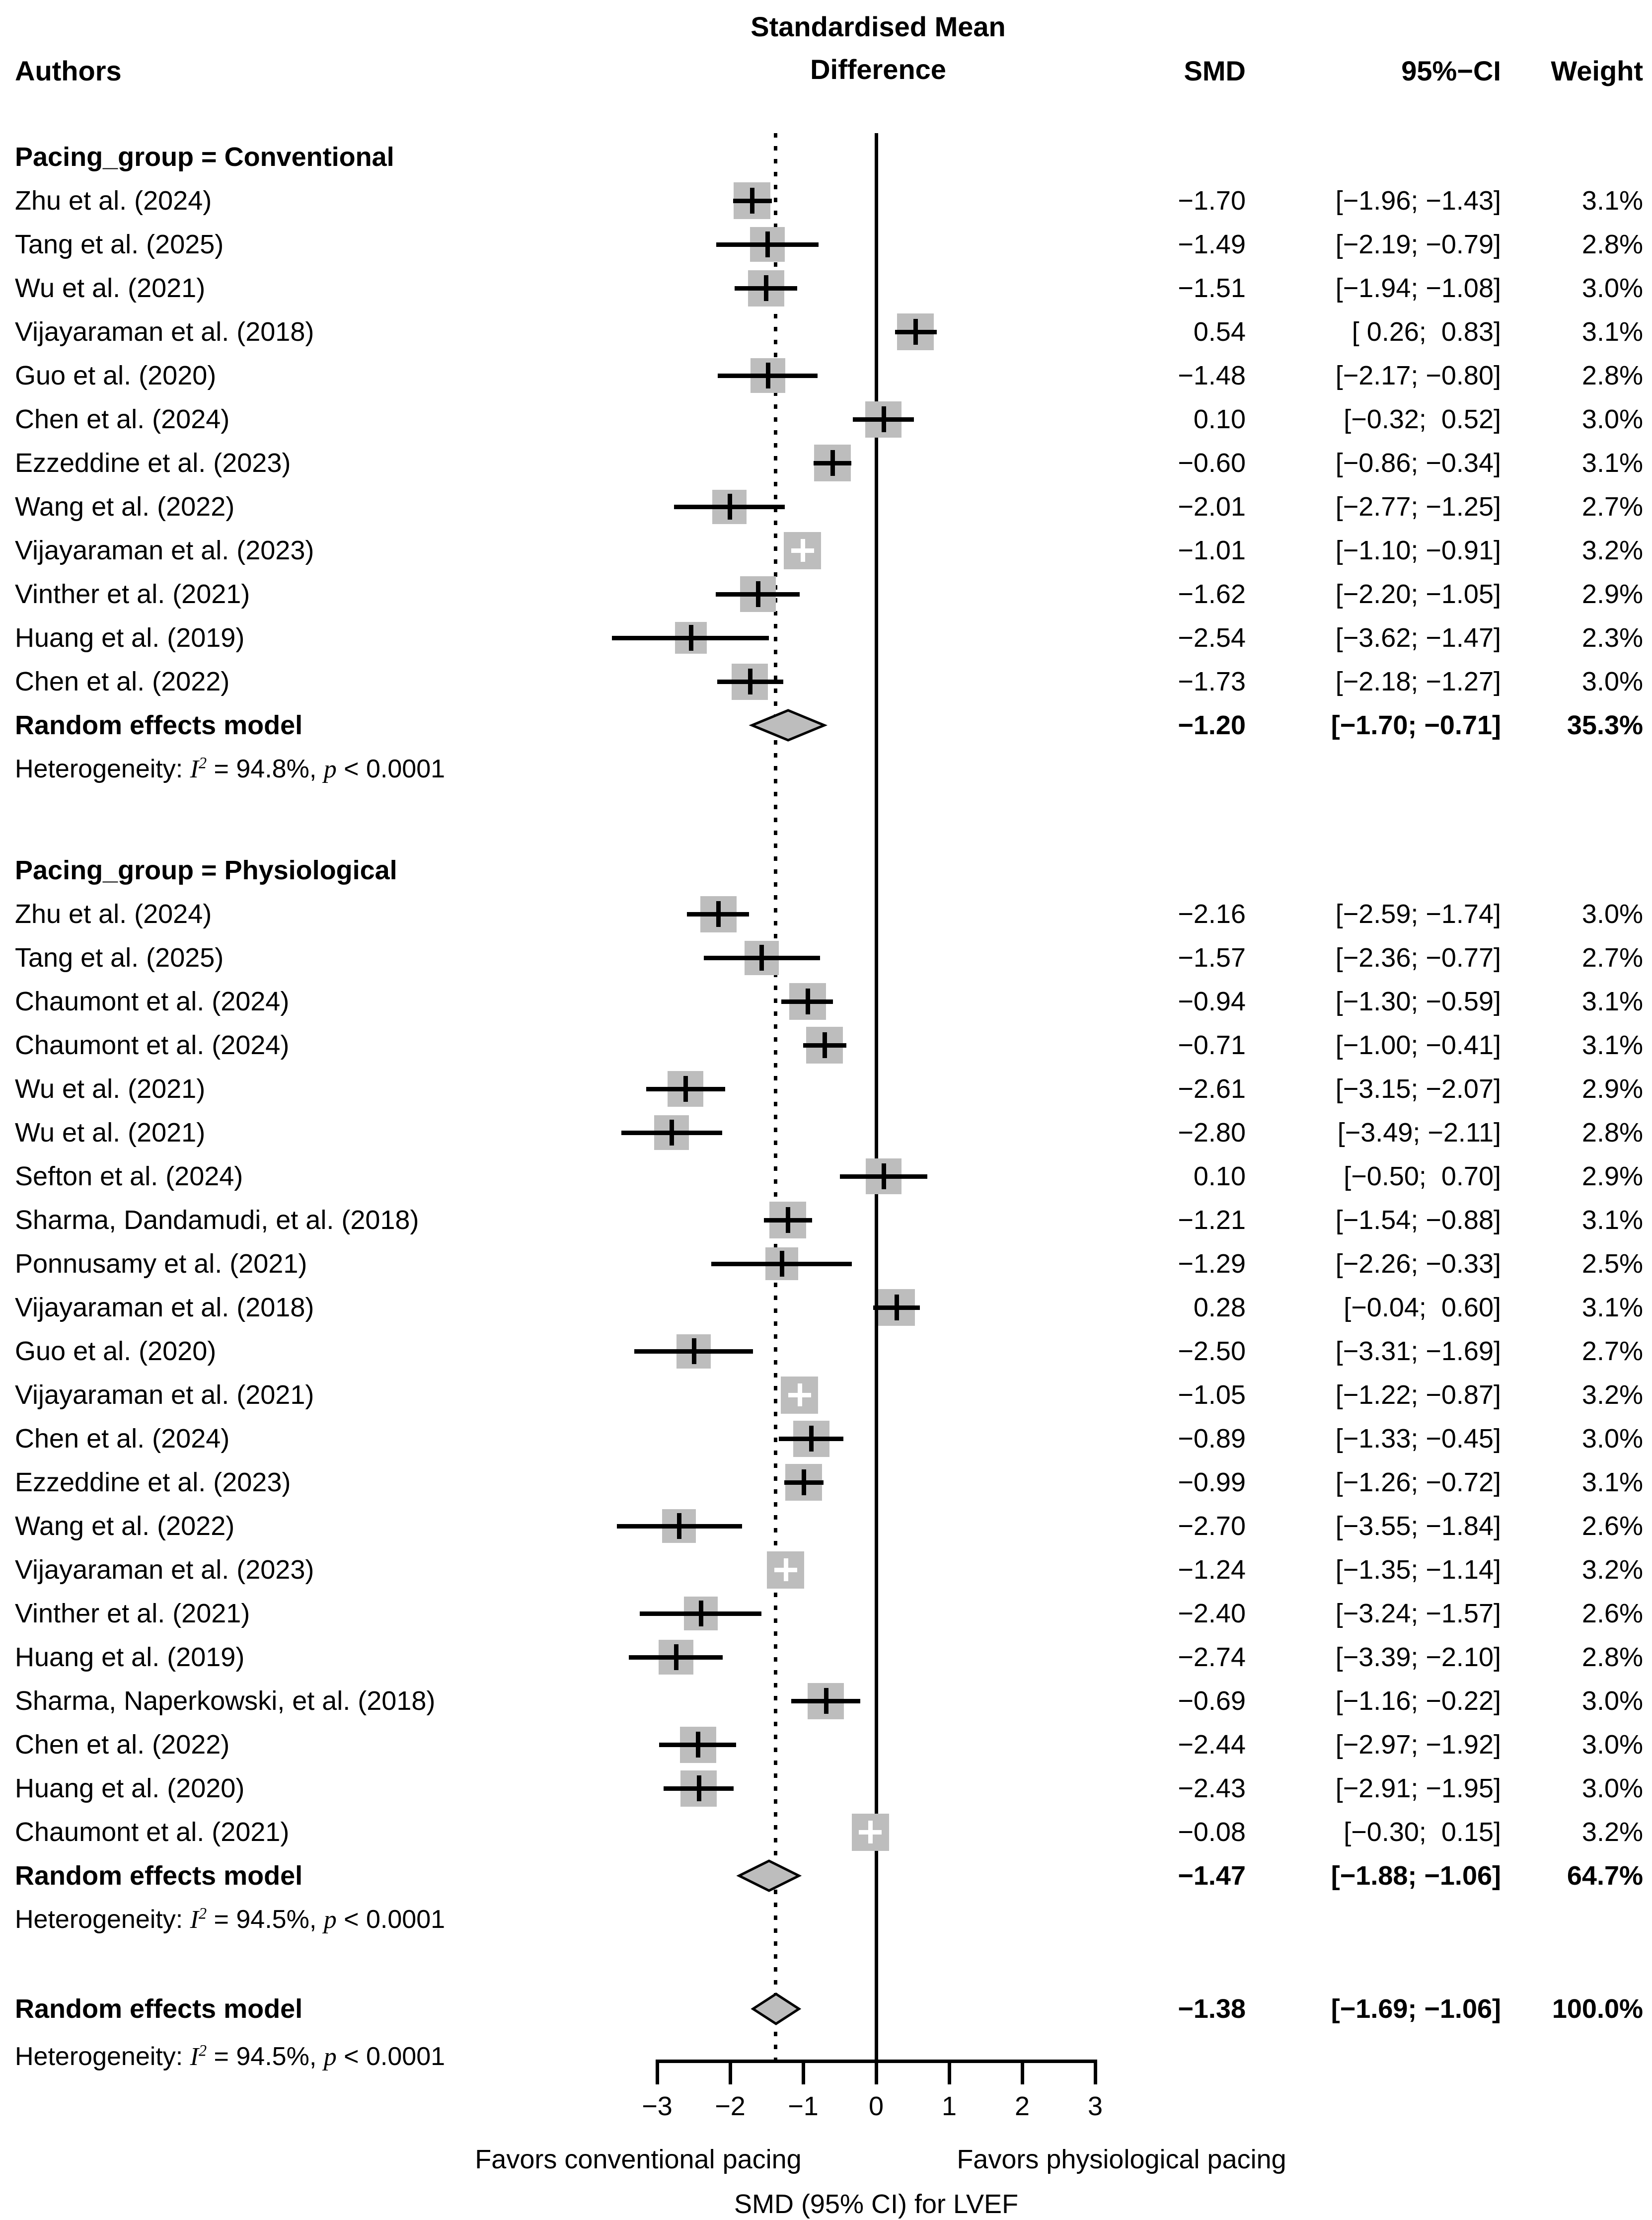 Image resolution: width=1652 pixels, height=2220 pixels. What do you see at coordinates (1212, 1395) in the screenshot?
I see `smd-value: −1.05` at bounding box center [1212, 1395].